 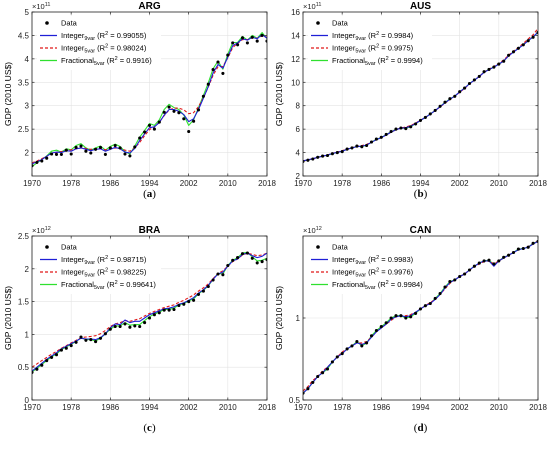 I want to click on legend-r2-close: ), so click(x=154, y=284).